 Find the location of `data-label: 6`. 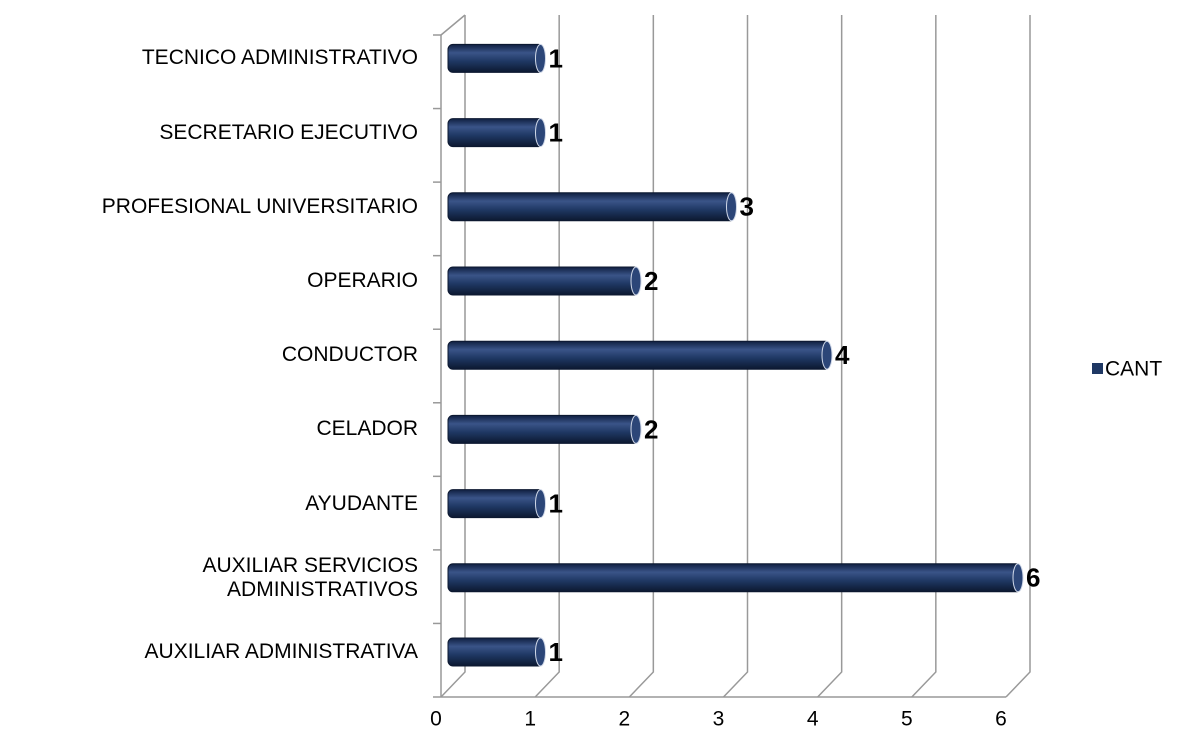

data-label: 6 is located at coordinates (1033, 578).